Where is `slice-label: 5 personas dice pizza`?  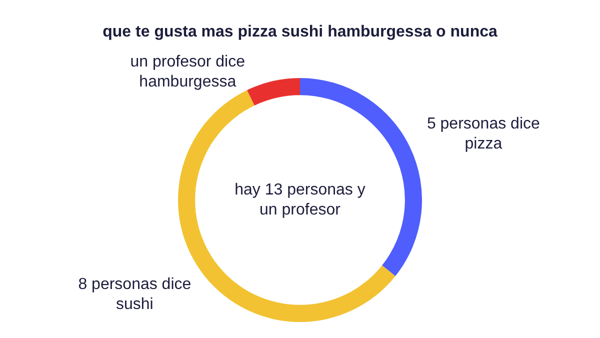 slice-label: 5 personas dice pizza is located at coordinates (483, 133).